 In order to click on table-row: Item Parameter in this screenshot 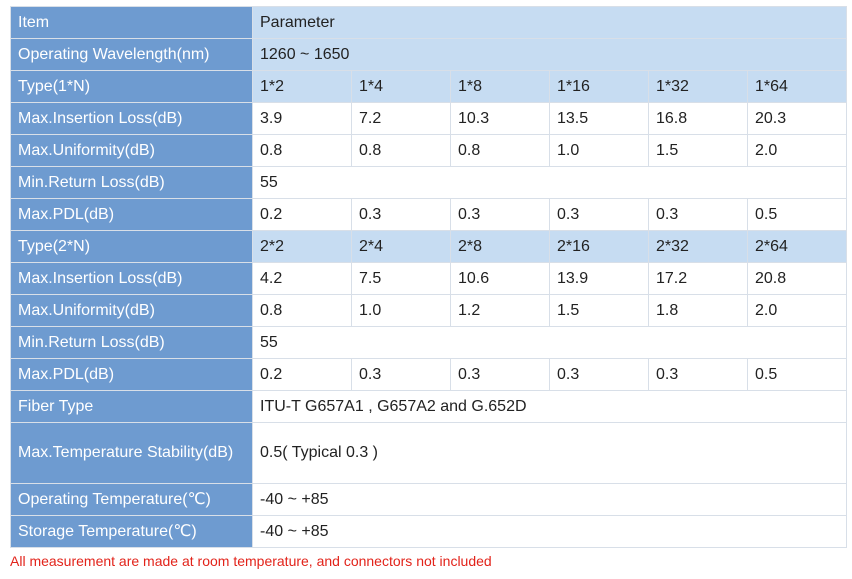, I will do `click(429, 22)`.